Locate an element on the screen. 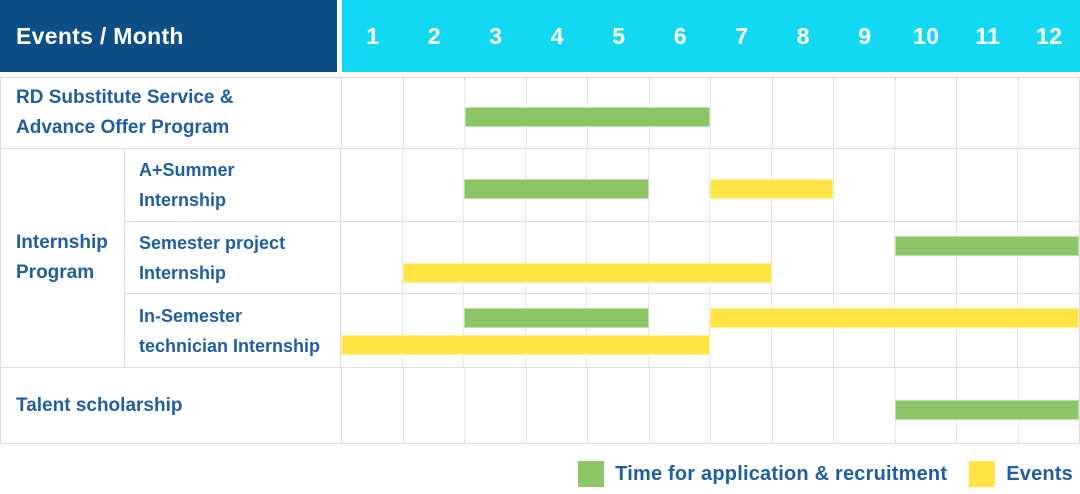  legend-item-recruitment: Time for application & recruitment is located at coordinates (762, 474).